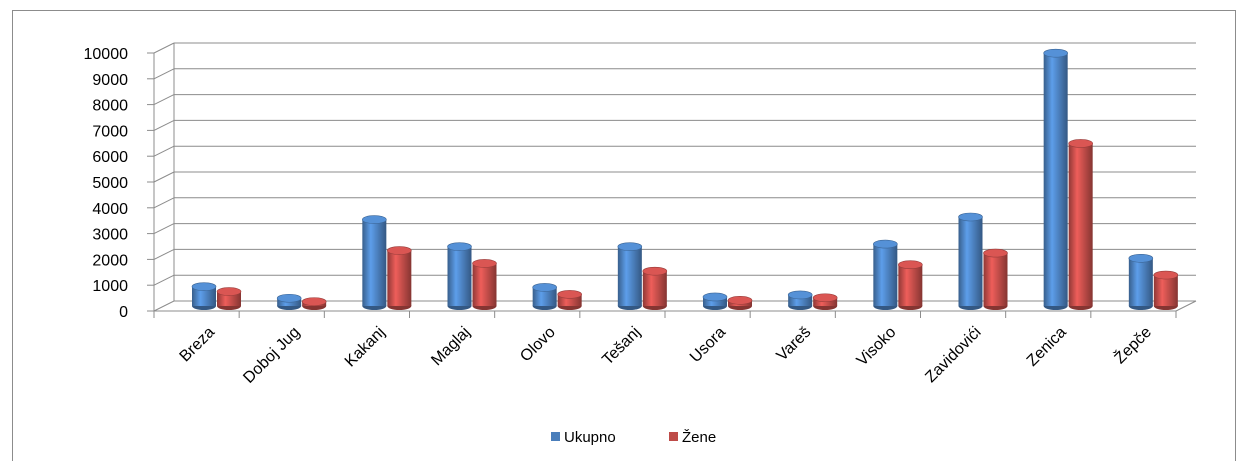  Describe the element at coordinates (590, 437) in the screenshot. I see `legend-label: Ukupno` at that location.